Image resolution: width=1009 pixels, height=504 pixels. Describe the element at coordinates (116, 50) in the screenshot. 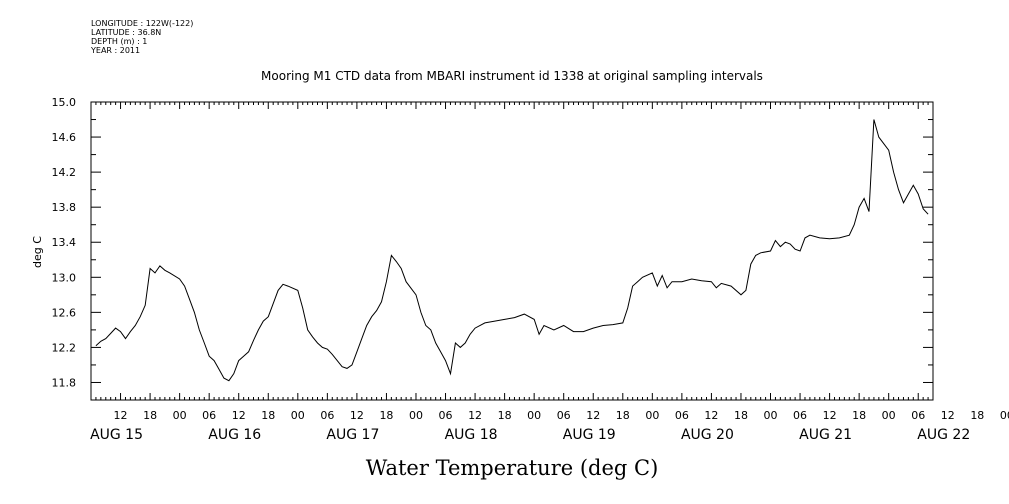

I see `year-line: YEAR : 2011` at that location.